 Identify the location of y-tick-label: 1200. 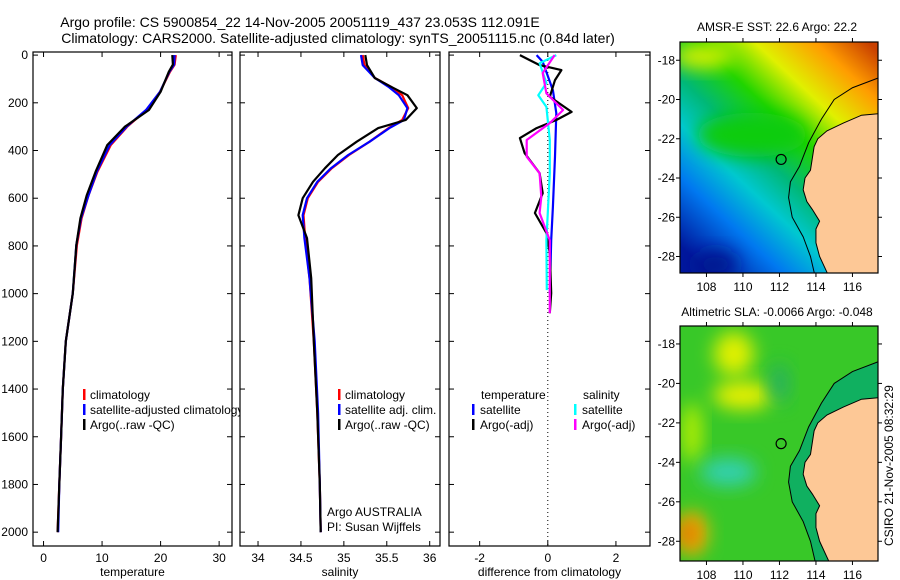
(14, 341).